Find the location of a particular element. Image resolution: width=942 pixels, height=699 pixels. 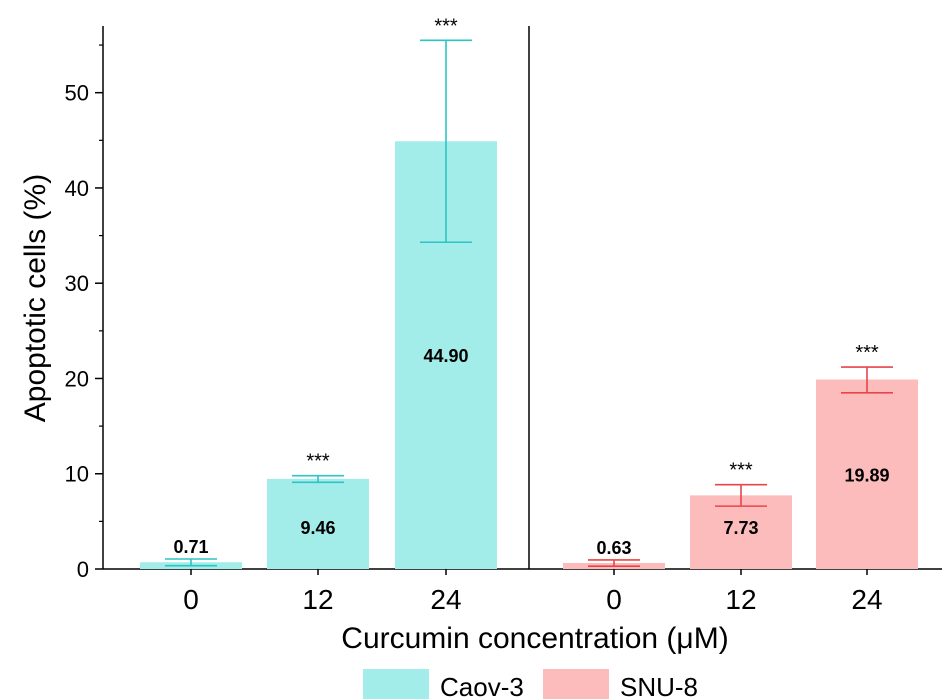

y-axis-title: Apoptotic cells (%) is located at coordinates (35, 298).